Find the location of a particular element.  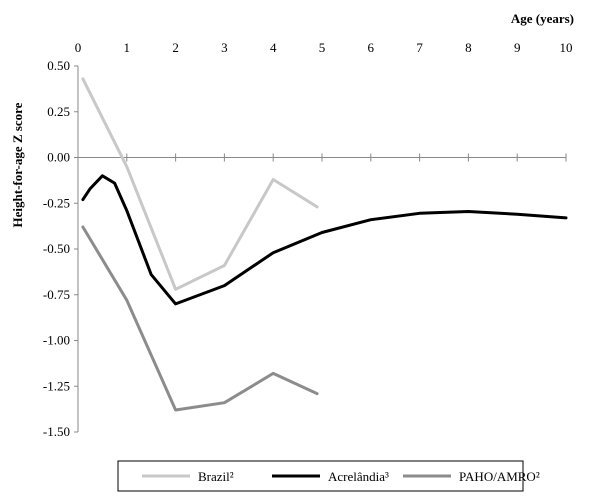

x-axis-title: Age (years) is located at coordinates (542, 18).